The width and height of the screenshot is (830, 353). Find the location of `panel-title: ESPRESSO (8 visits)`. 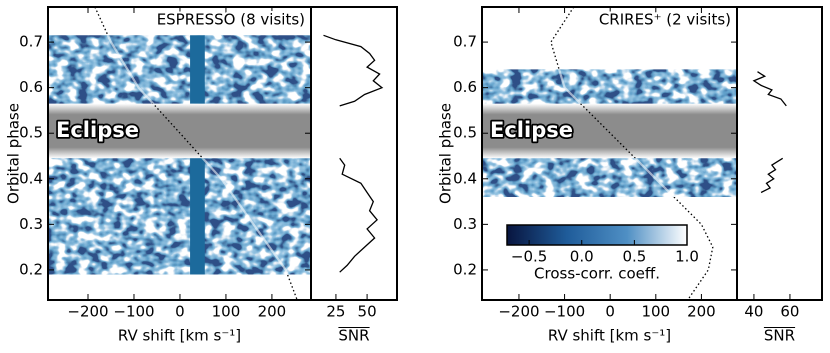

panel-title: ESPRESSO (8 visits) is located at coordinates (231, 20).